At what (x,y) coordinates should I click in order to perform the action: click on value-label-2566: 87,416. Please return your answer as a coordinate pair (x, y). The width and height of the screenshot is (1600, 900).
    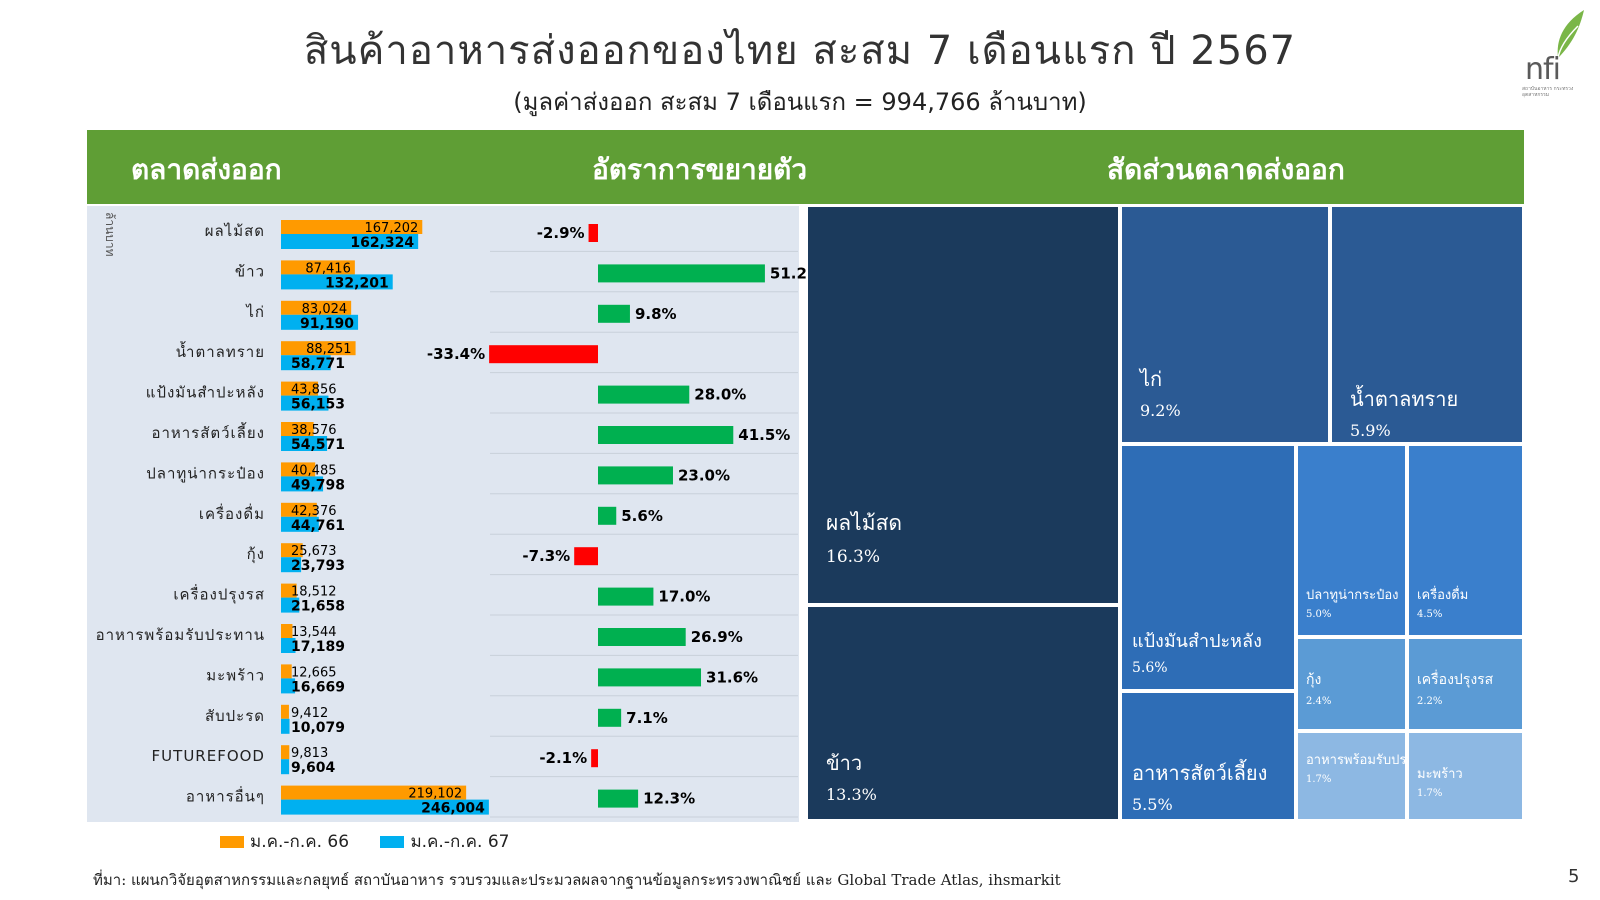
    Looking at the image, I should click on (328, 268).